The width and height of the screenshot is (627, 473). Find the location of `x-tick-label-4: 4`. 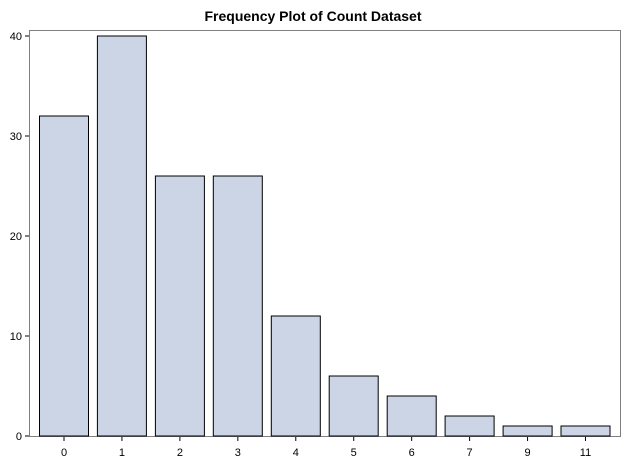

x-tick-label-4: 4 is located at coordinates (296, 453).